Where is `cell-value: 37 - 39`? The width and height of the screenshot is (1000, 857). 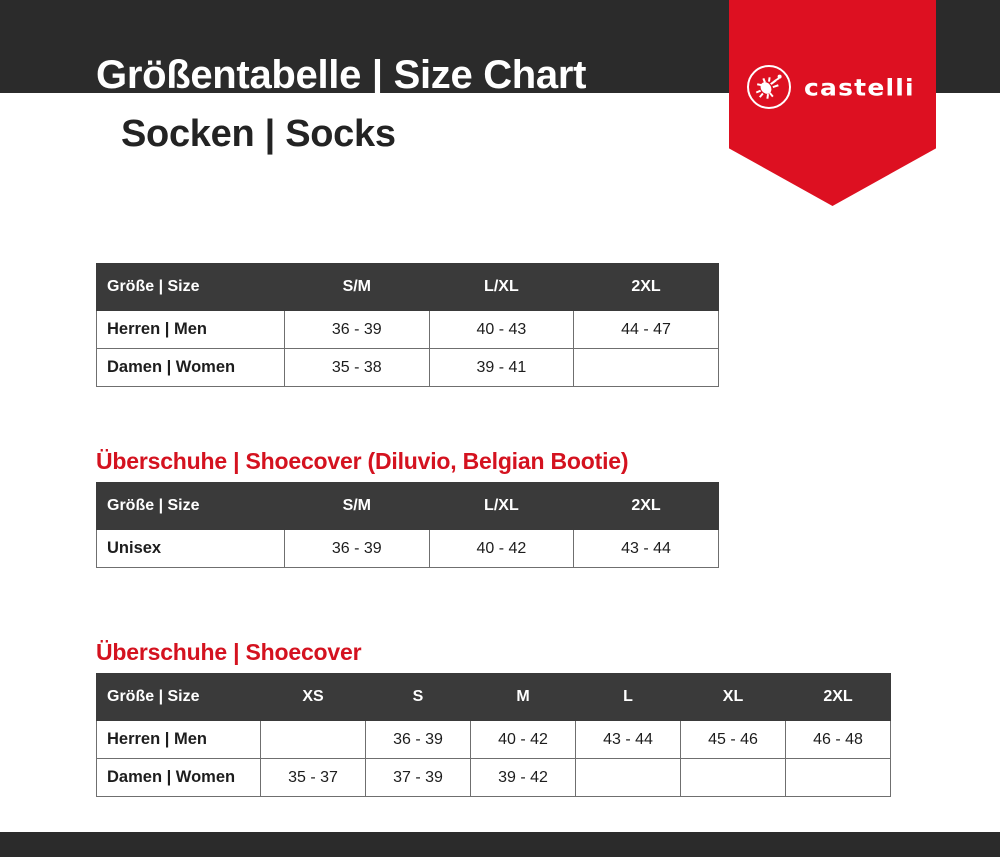 cell-value: 37 - 39 is located at coordinates (418, 777).